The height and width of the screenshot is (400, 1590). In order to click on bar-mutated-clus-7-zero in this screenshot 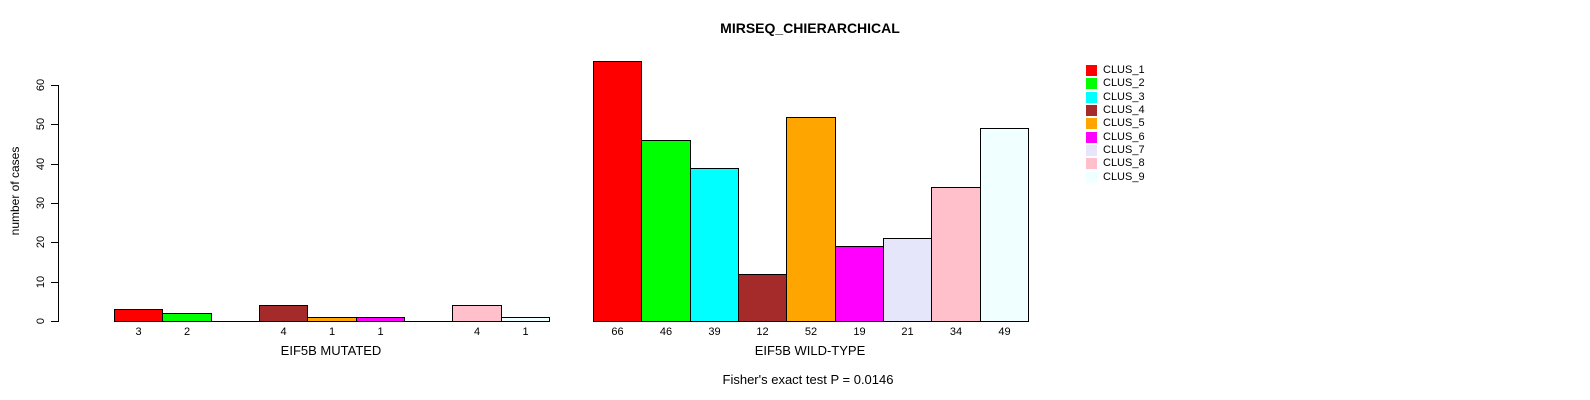, I will do `click(428, 321)`.